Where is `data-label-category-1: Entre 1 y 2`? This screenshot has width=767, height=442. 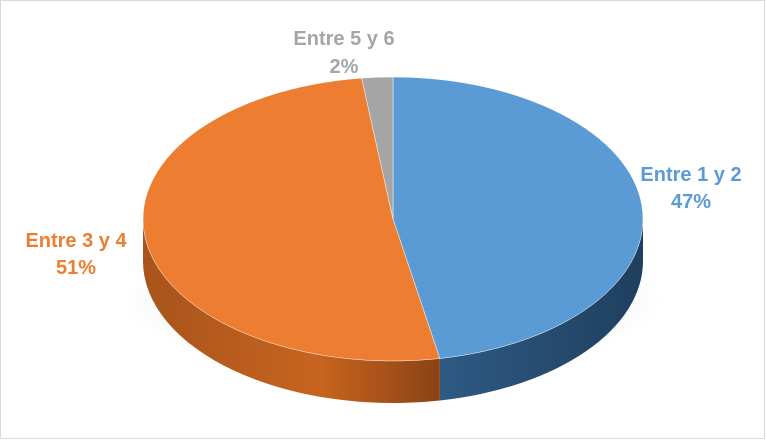
data-label-category-1: Entre 1 y 2 is located at coordinates (690, 175).